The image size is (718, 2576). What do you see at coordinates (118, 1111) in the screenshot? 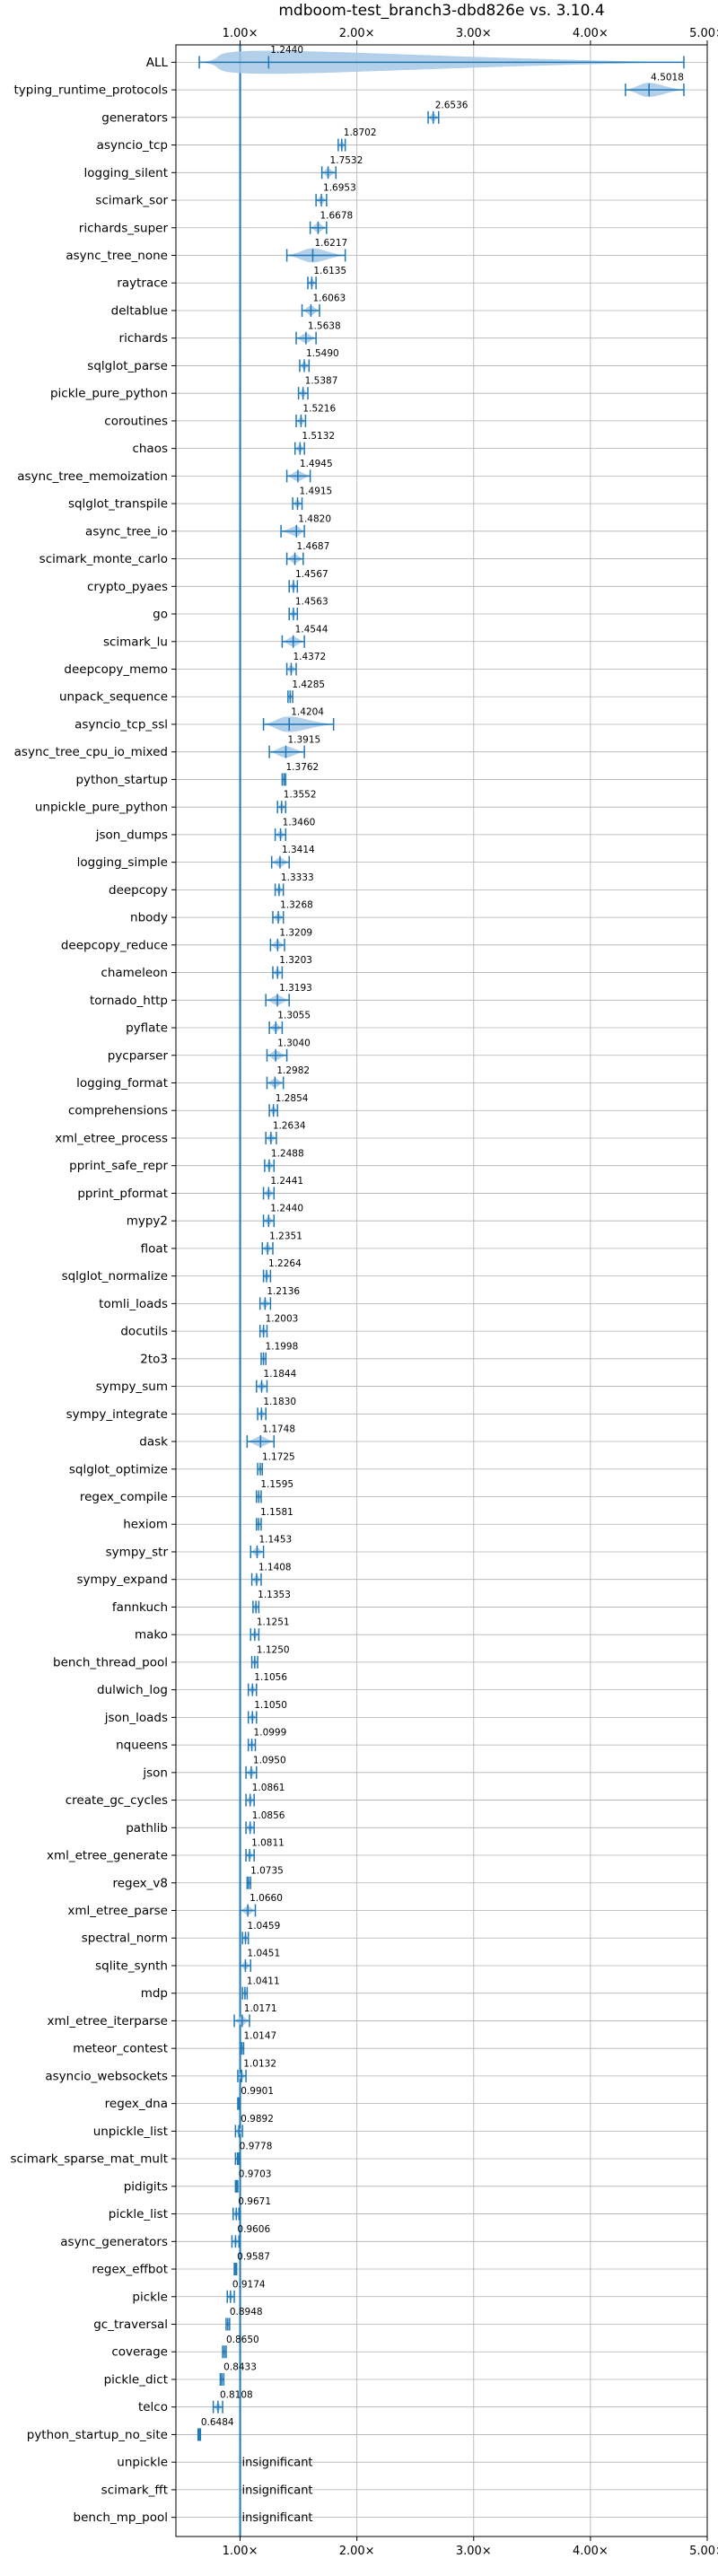
I see `category-label: comprehensions` at bounding box center [118, 1111].